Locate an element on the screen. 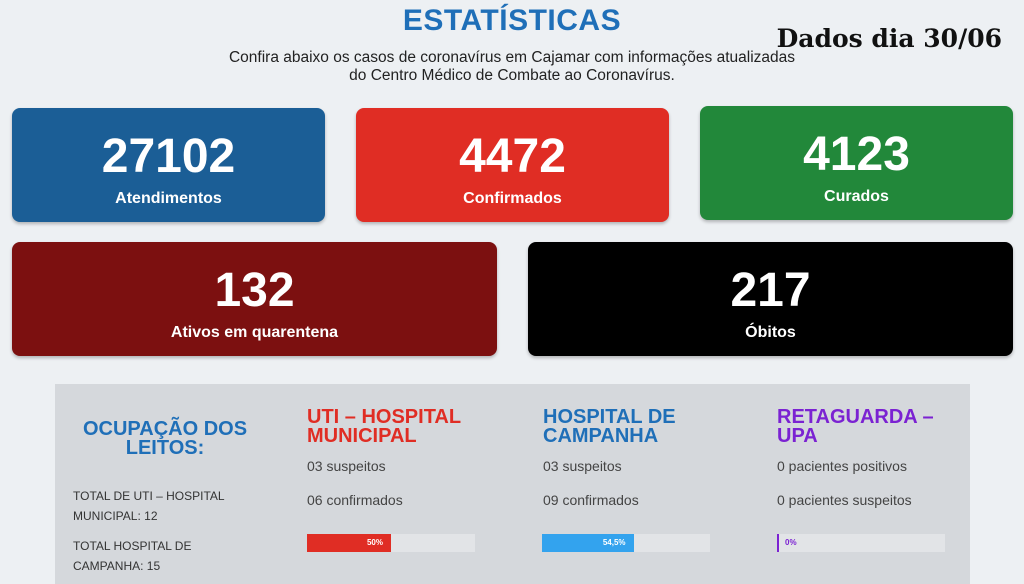 This screenshot has height=584, width=1024. stat-card-confirmados: 4472 Confirmados is located at coordinates (512, 165).